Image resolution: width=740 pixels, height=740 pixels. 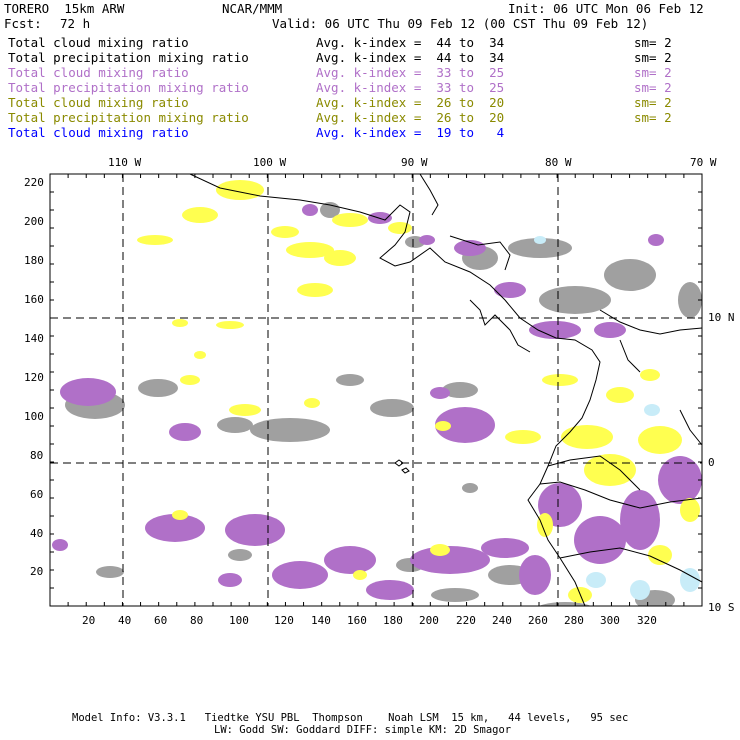 What do you see at coordinates (75, 23) in the screenshot?
I see `fcst-value: 72 h` at bounding box center [75, 23].